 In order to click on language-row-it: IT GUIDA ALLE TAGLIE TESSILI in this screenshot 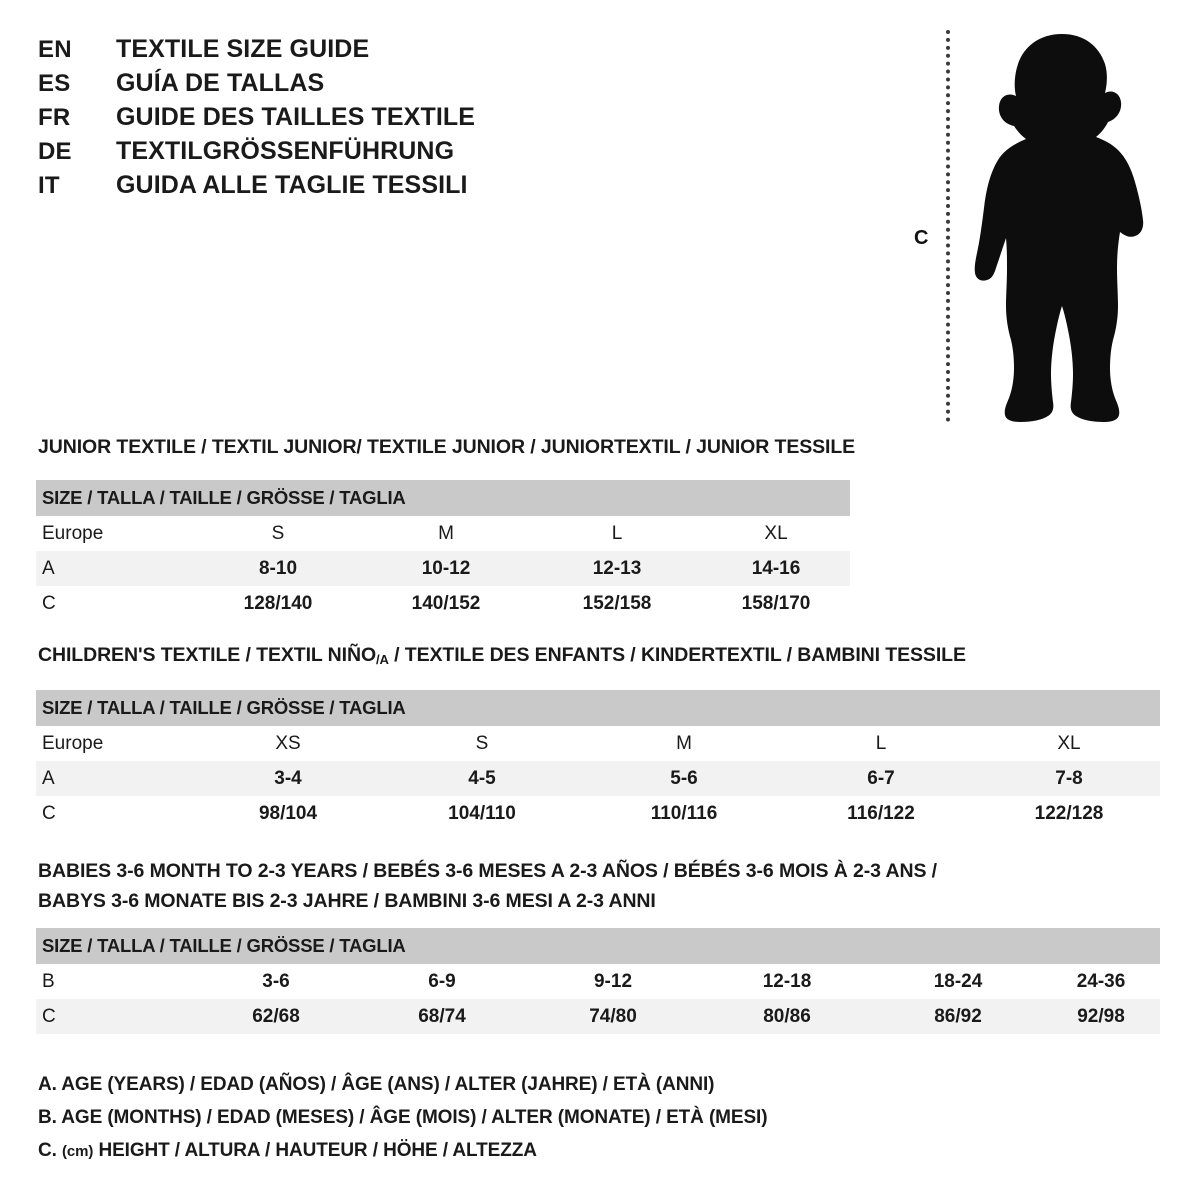, I will do `click(298, 185)`.